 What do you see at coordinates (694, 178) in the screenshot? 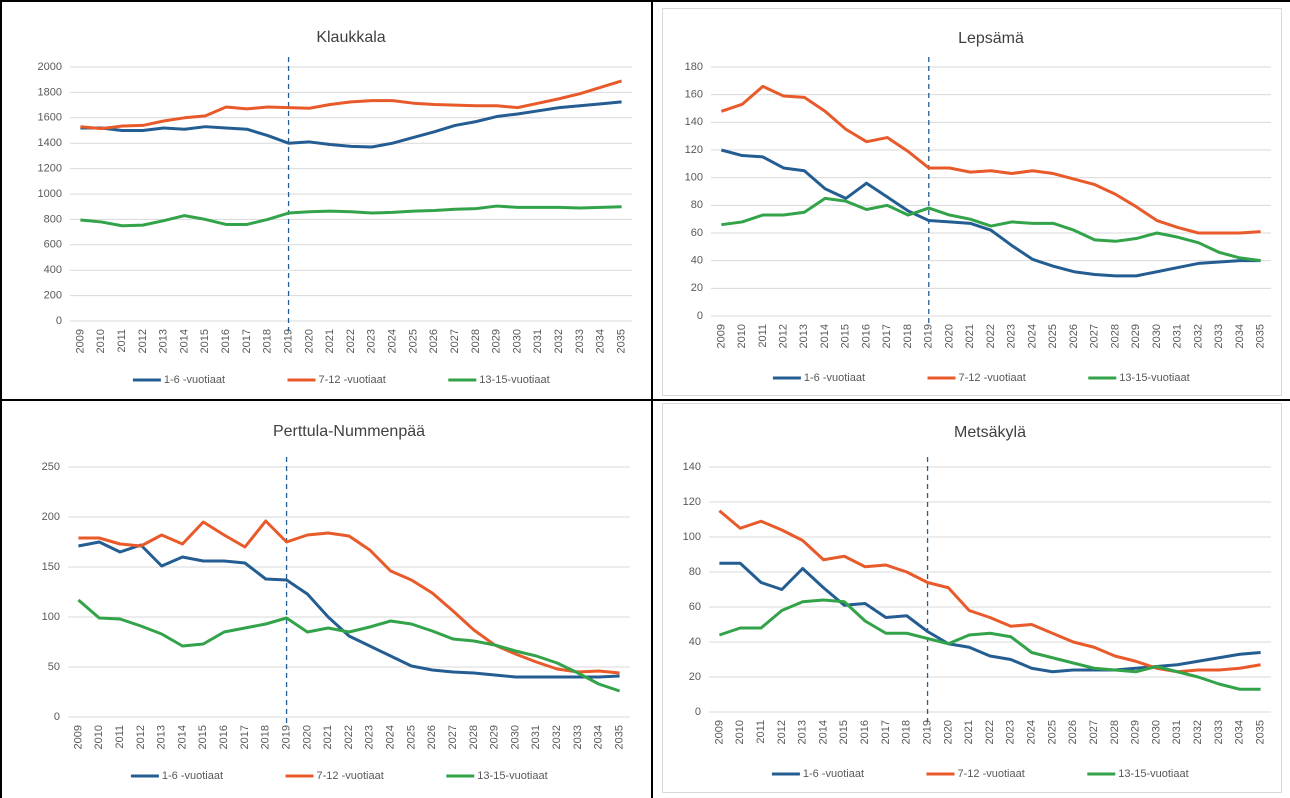
I see `y-tick-label: 100` at bounding box center [694, 178].